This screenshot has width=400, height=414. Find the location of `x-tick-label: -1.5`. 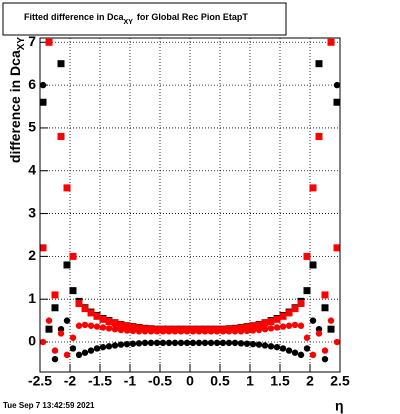

x-tick-label: -1.5 is located at coordinates (100, 381).